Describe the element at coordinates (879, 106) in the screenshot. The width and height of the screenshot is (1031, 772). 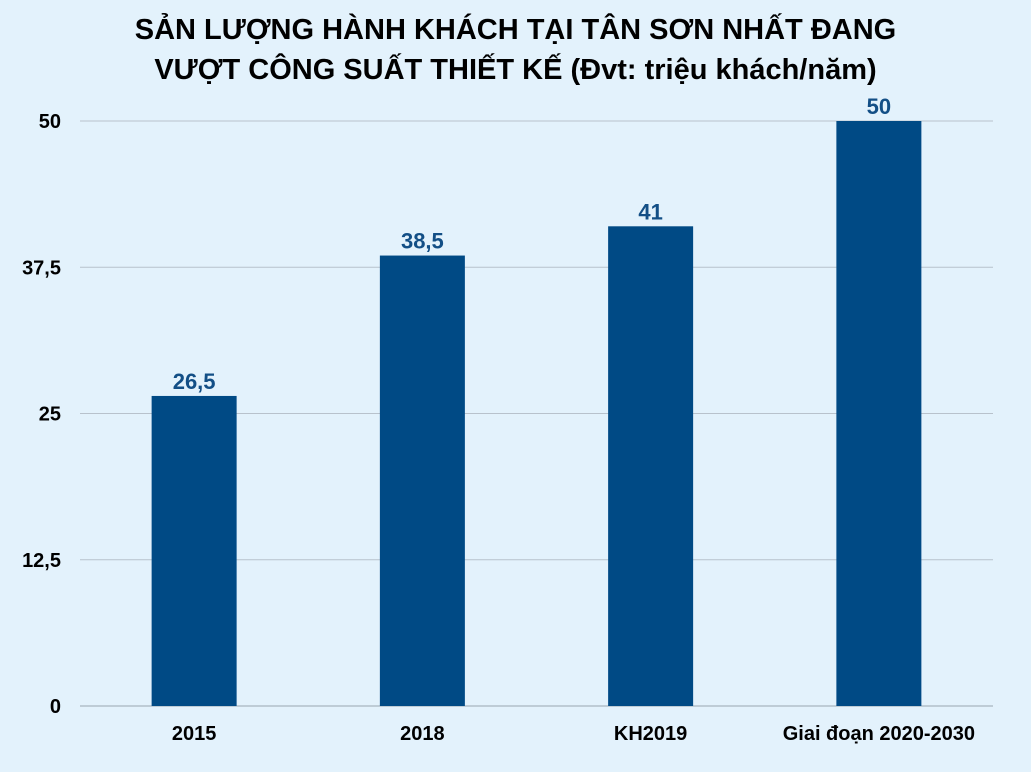
I see `data-label: 50` at that location.